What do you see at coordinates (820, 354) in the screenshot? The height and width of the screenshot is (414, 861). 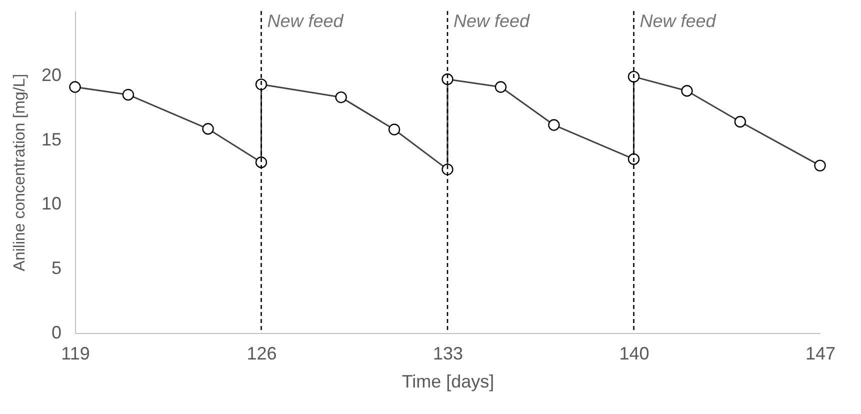 I see `x-tick-label: 147` at bounding box center [820, 354].